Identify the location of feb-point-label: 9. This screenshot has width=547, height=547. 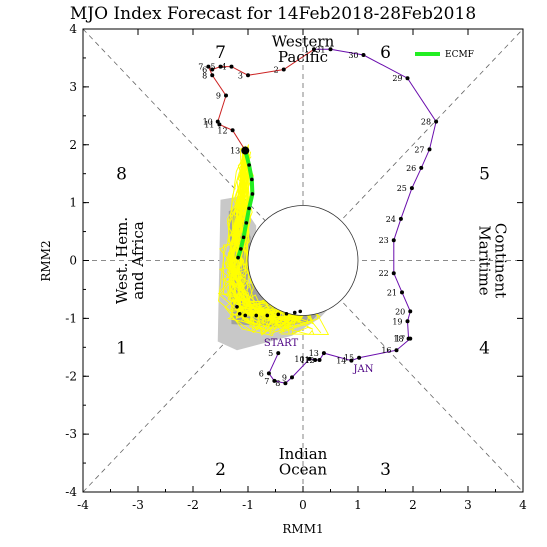
(218, 96).